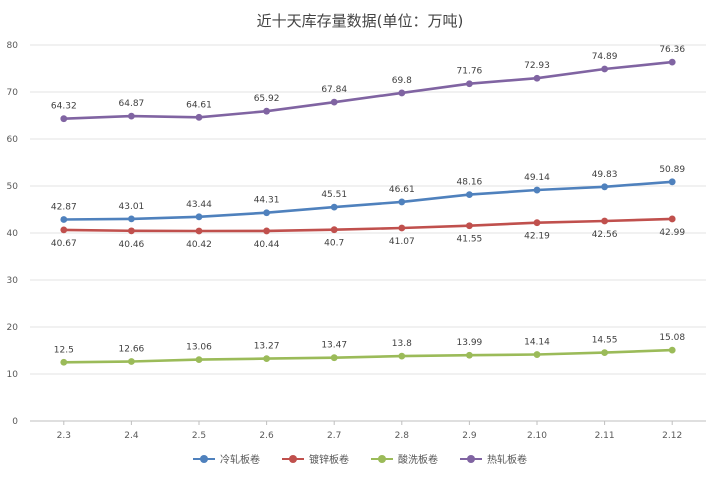 The height and width of the screenshot is (477, 720). Describe the element at coordinates (402, 436) in the screenshot. I see `x-tick-label: 2.8` at that location.